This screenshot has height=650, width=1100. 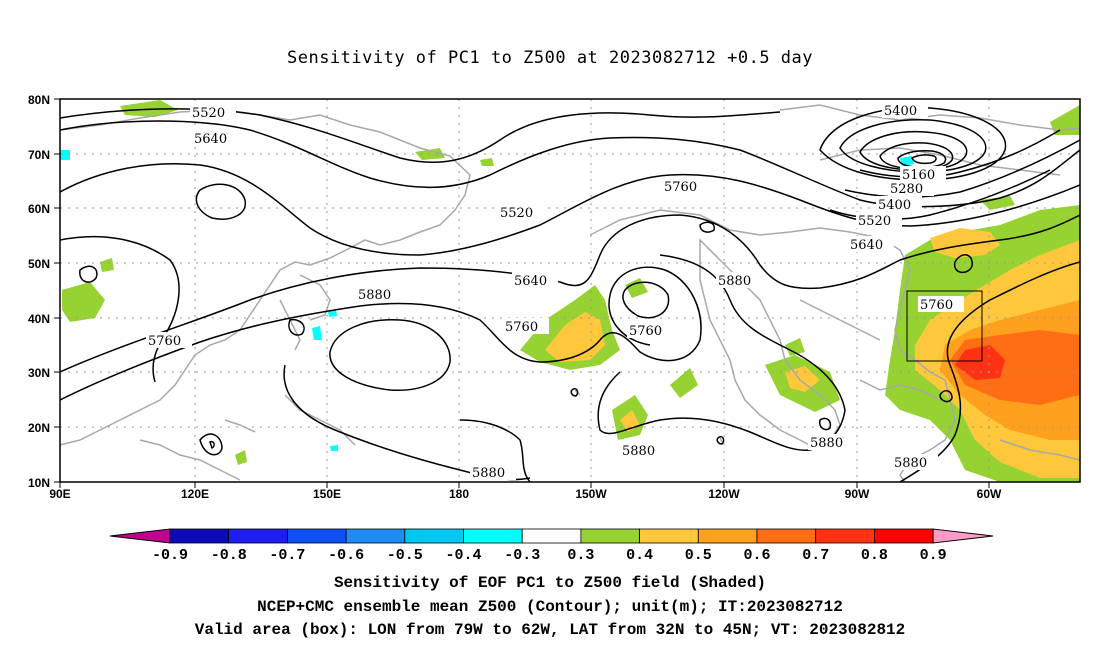 What do you see at coordinates (39, 291) in the screenshot?
I see `lat-labels: 80N 70N 60N 50N 40N 30N 20N 10N` at bounding box center [39, 291].